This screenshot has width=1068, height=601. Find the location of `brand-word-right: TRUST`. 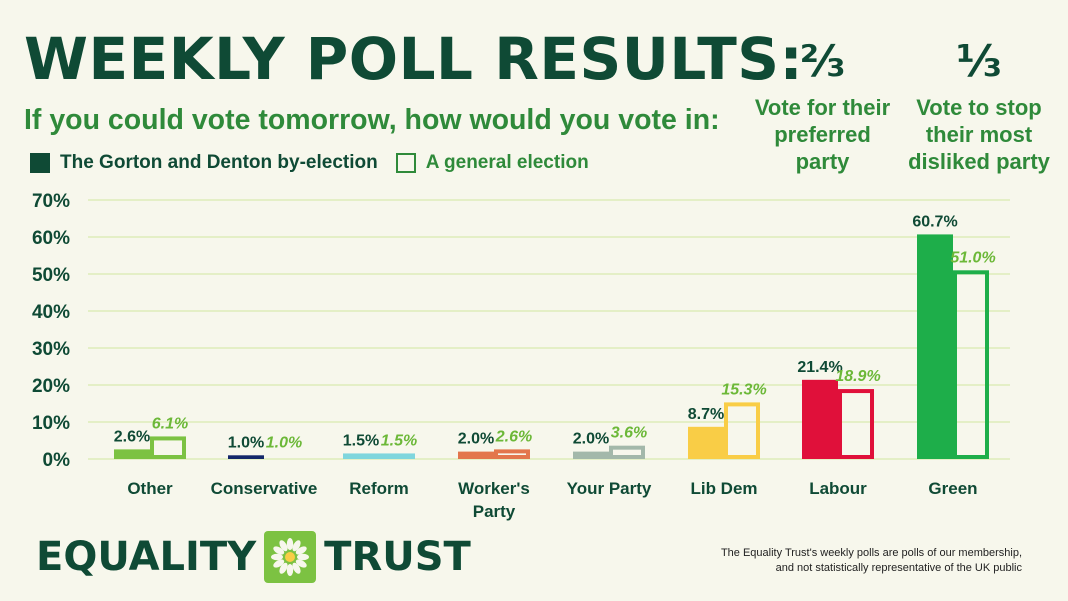

brand-word-right: TRUST is located at coordinates (397, 557).